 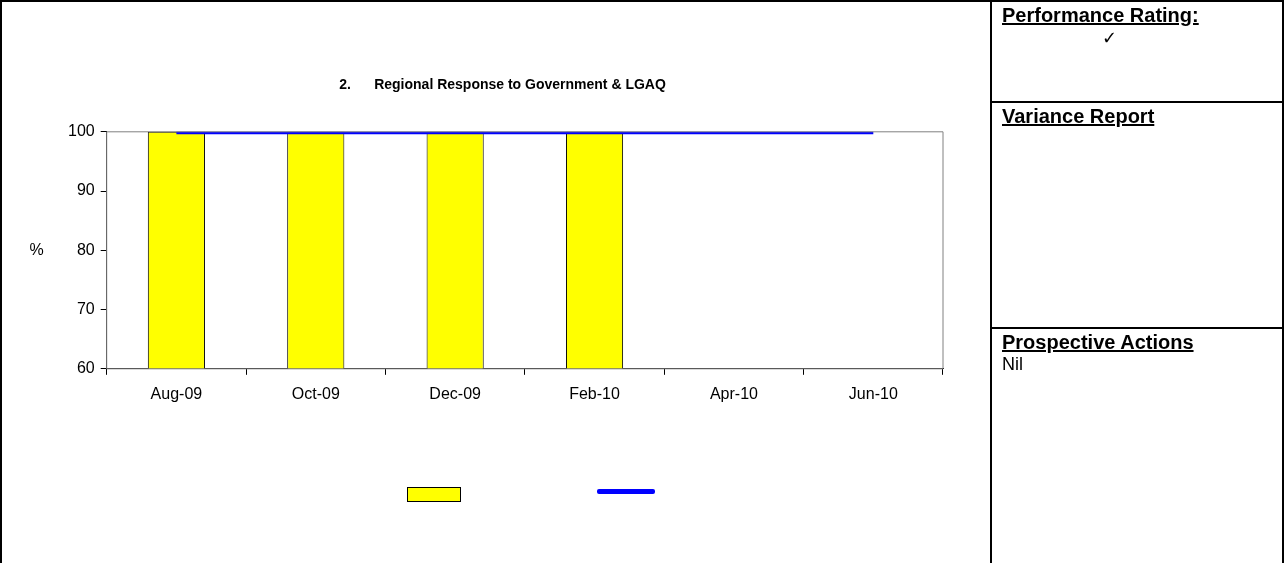 What do you see at coordinates (85, 249) in the screenshot?
I see `y-tick-label: 80` at bounding box center [85, 249].